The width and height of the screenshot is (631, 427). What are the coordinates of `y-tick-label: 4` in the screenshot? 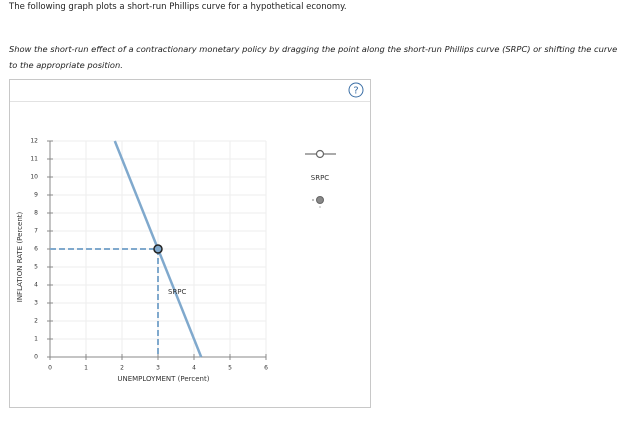 It's located at (36, 285).